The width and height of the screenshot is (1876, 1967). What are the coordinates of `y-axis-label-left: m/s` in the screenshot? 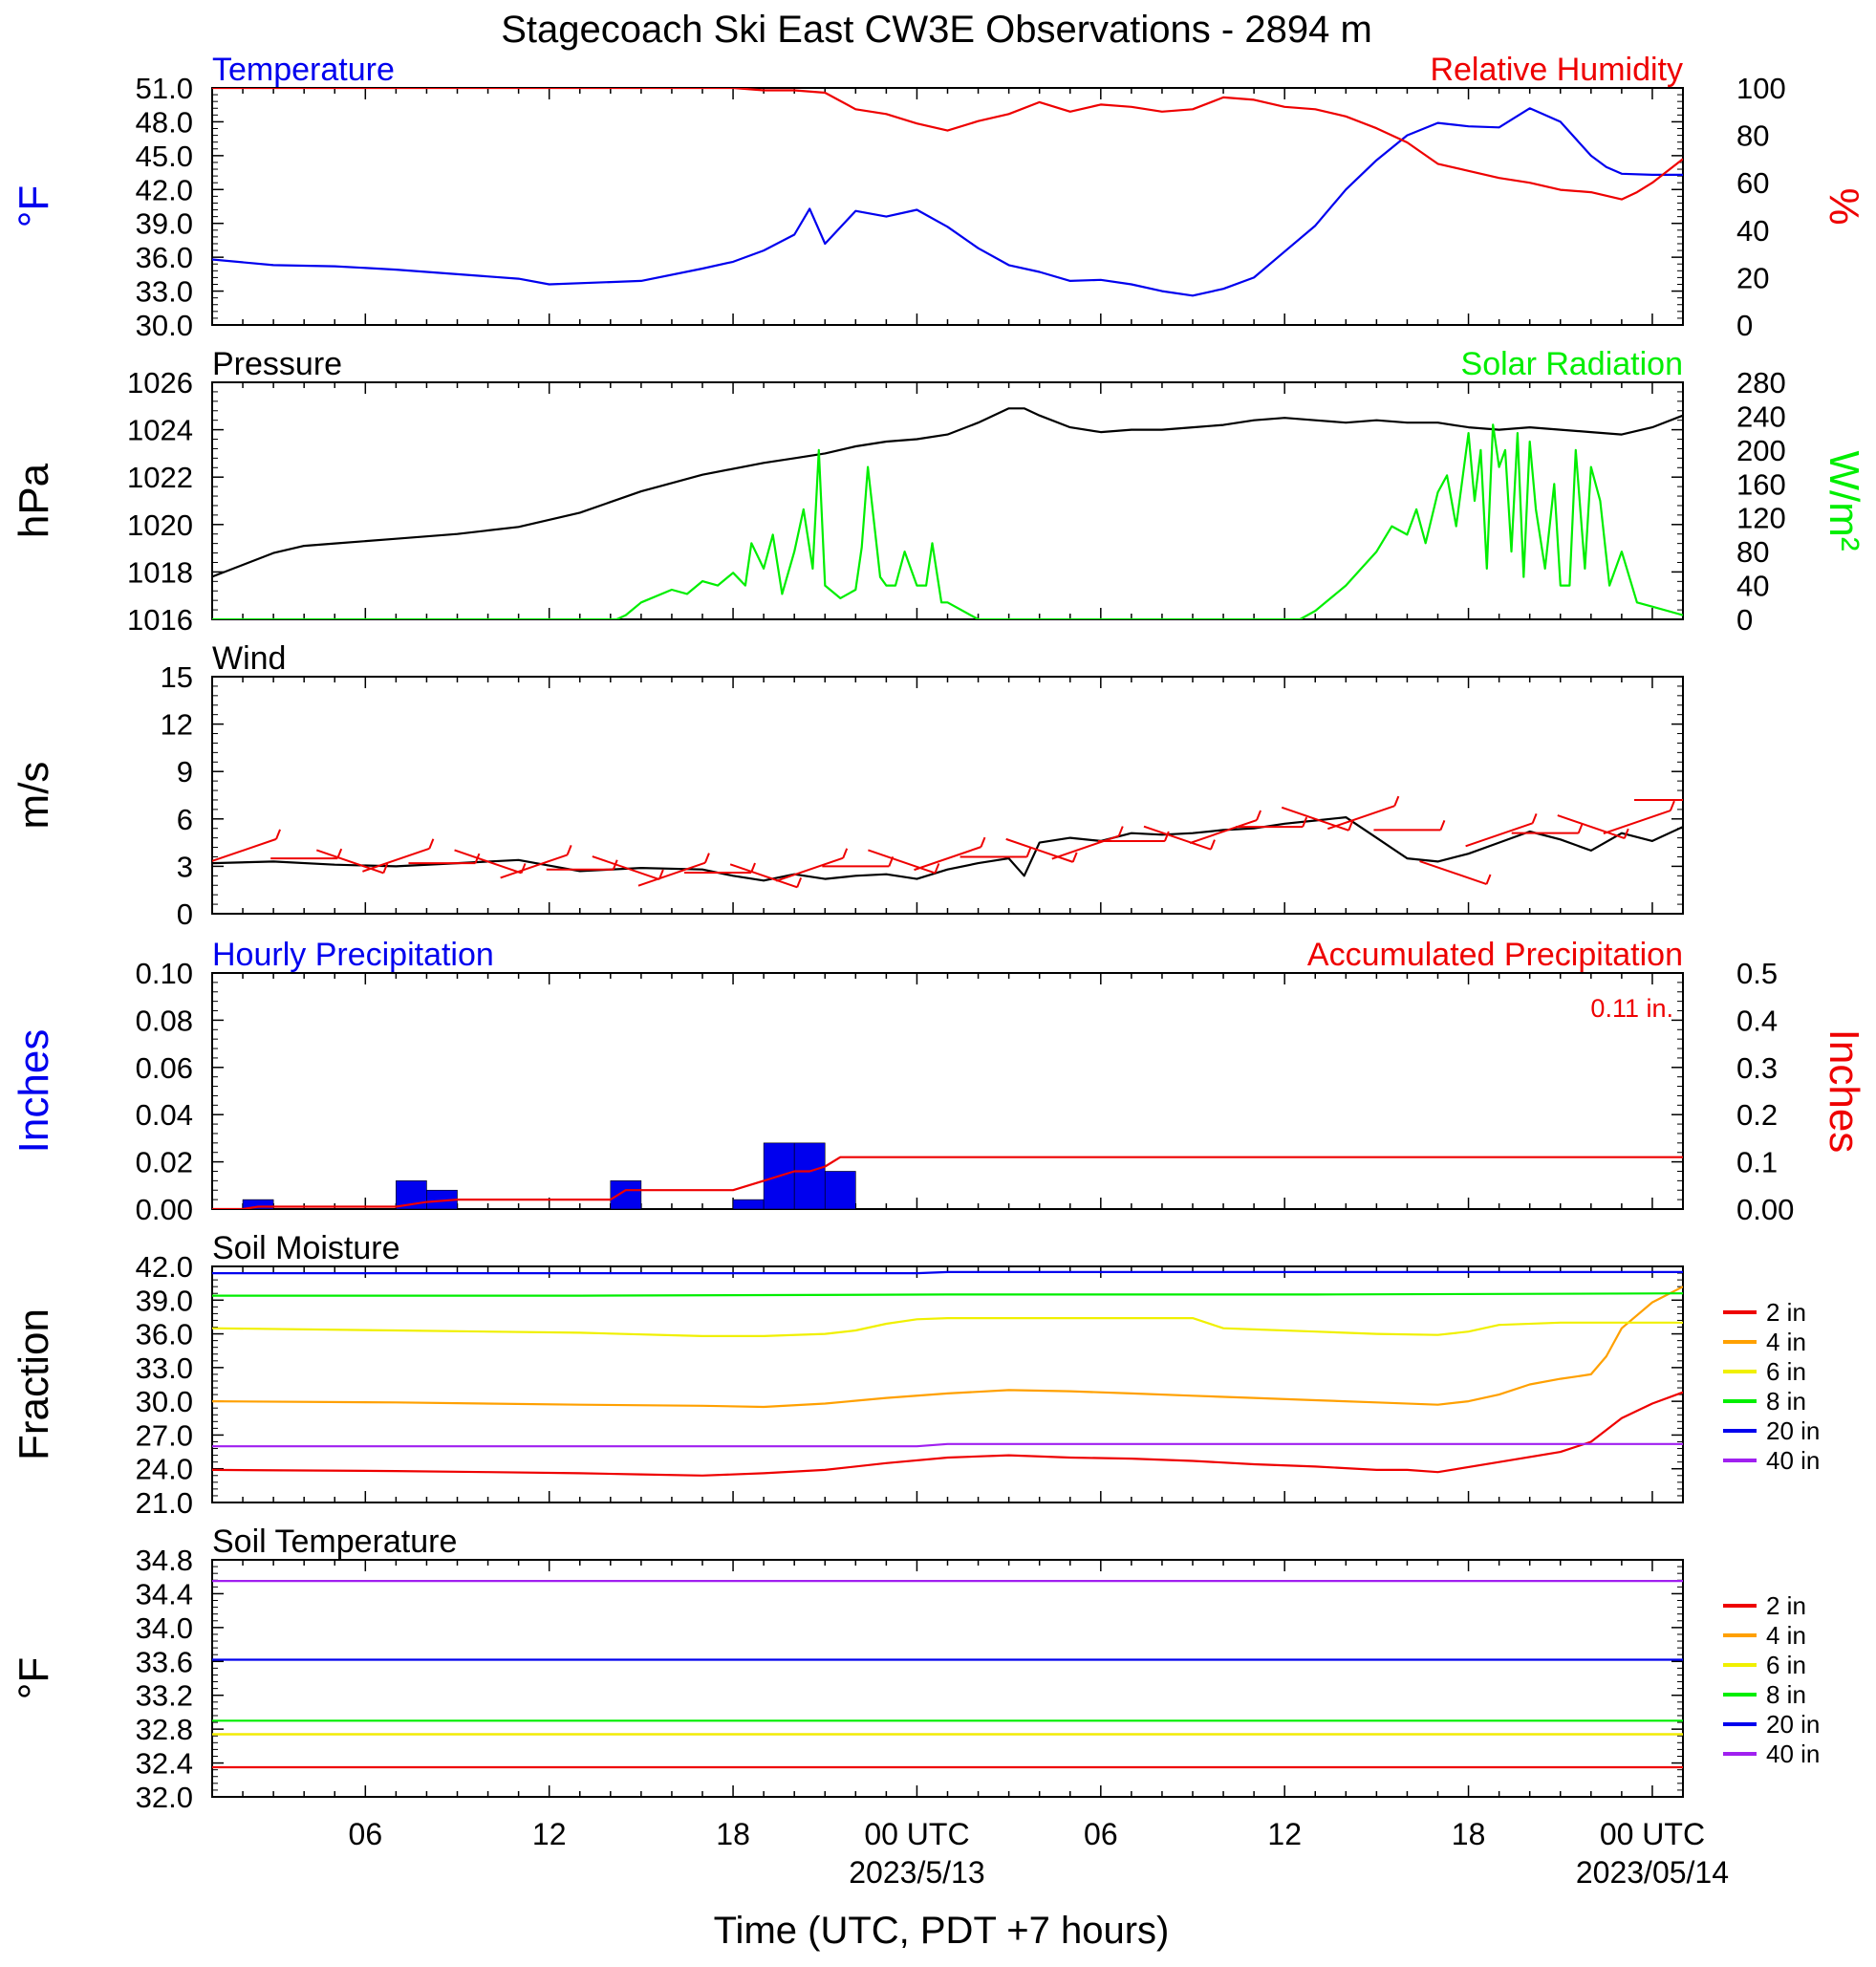 It's located at (34, 796).